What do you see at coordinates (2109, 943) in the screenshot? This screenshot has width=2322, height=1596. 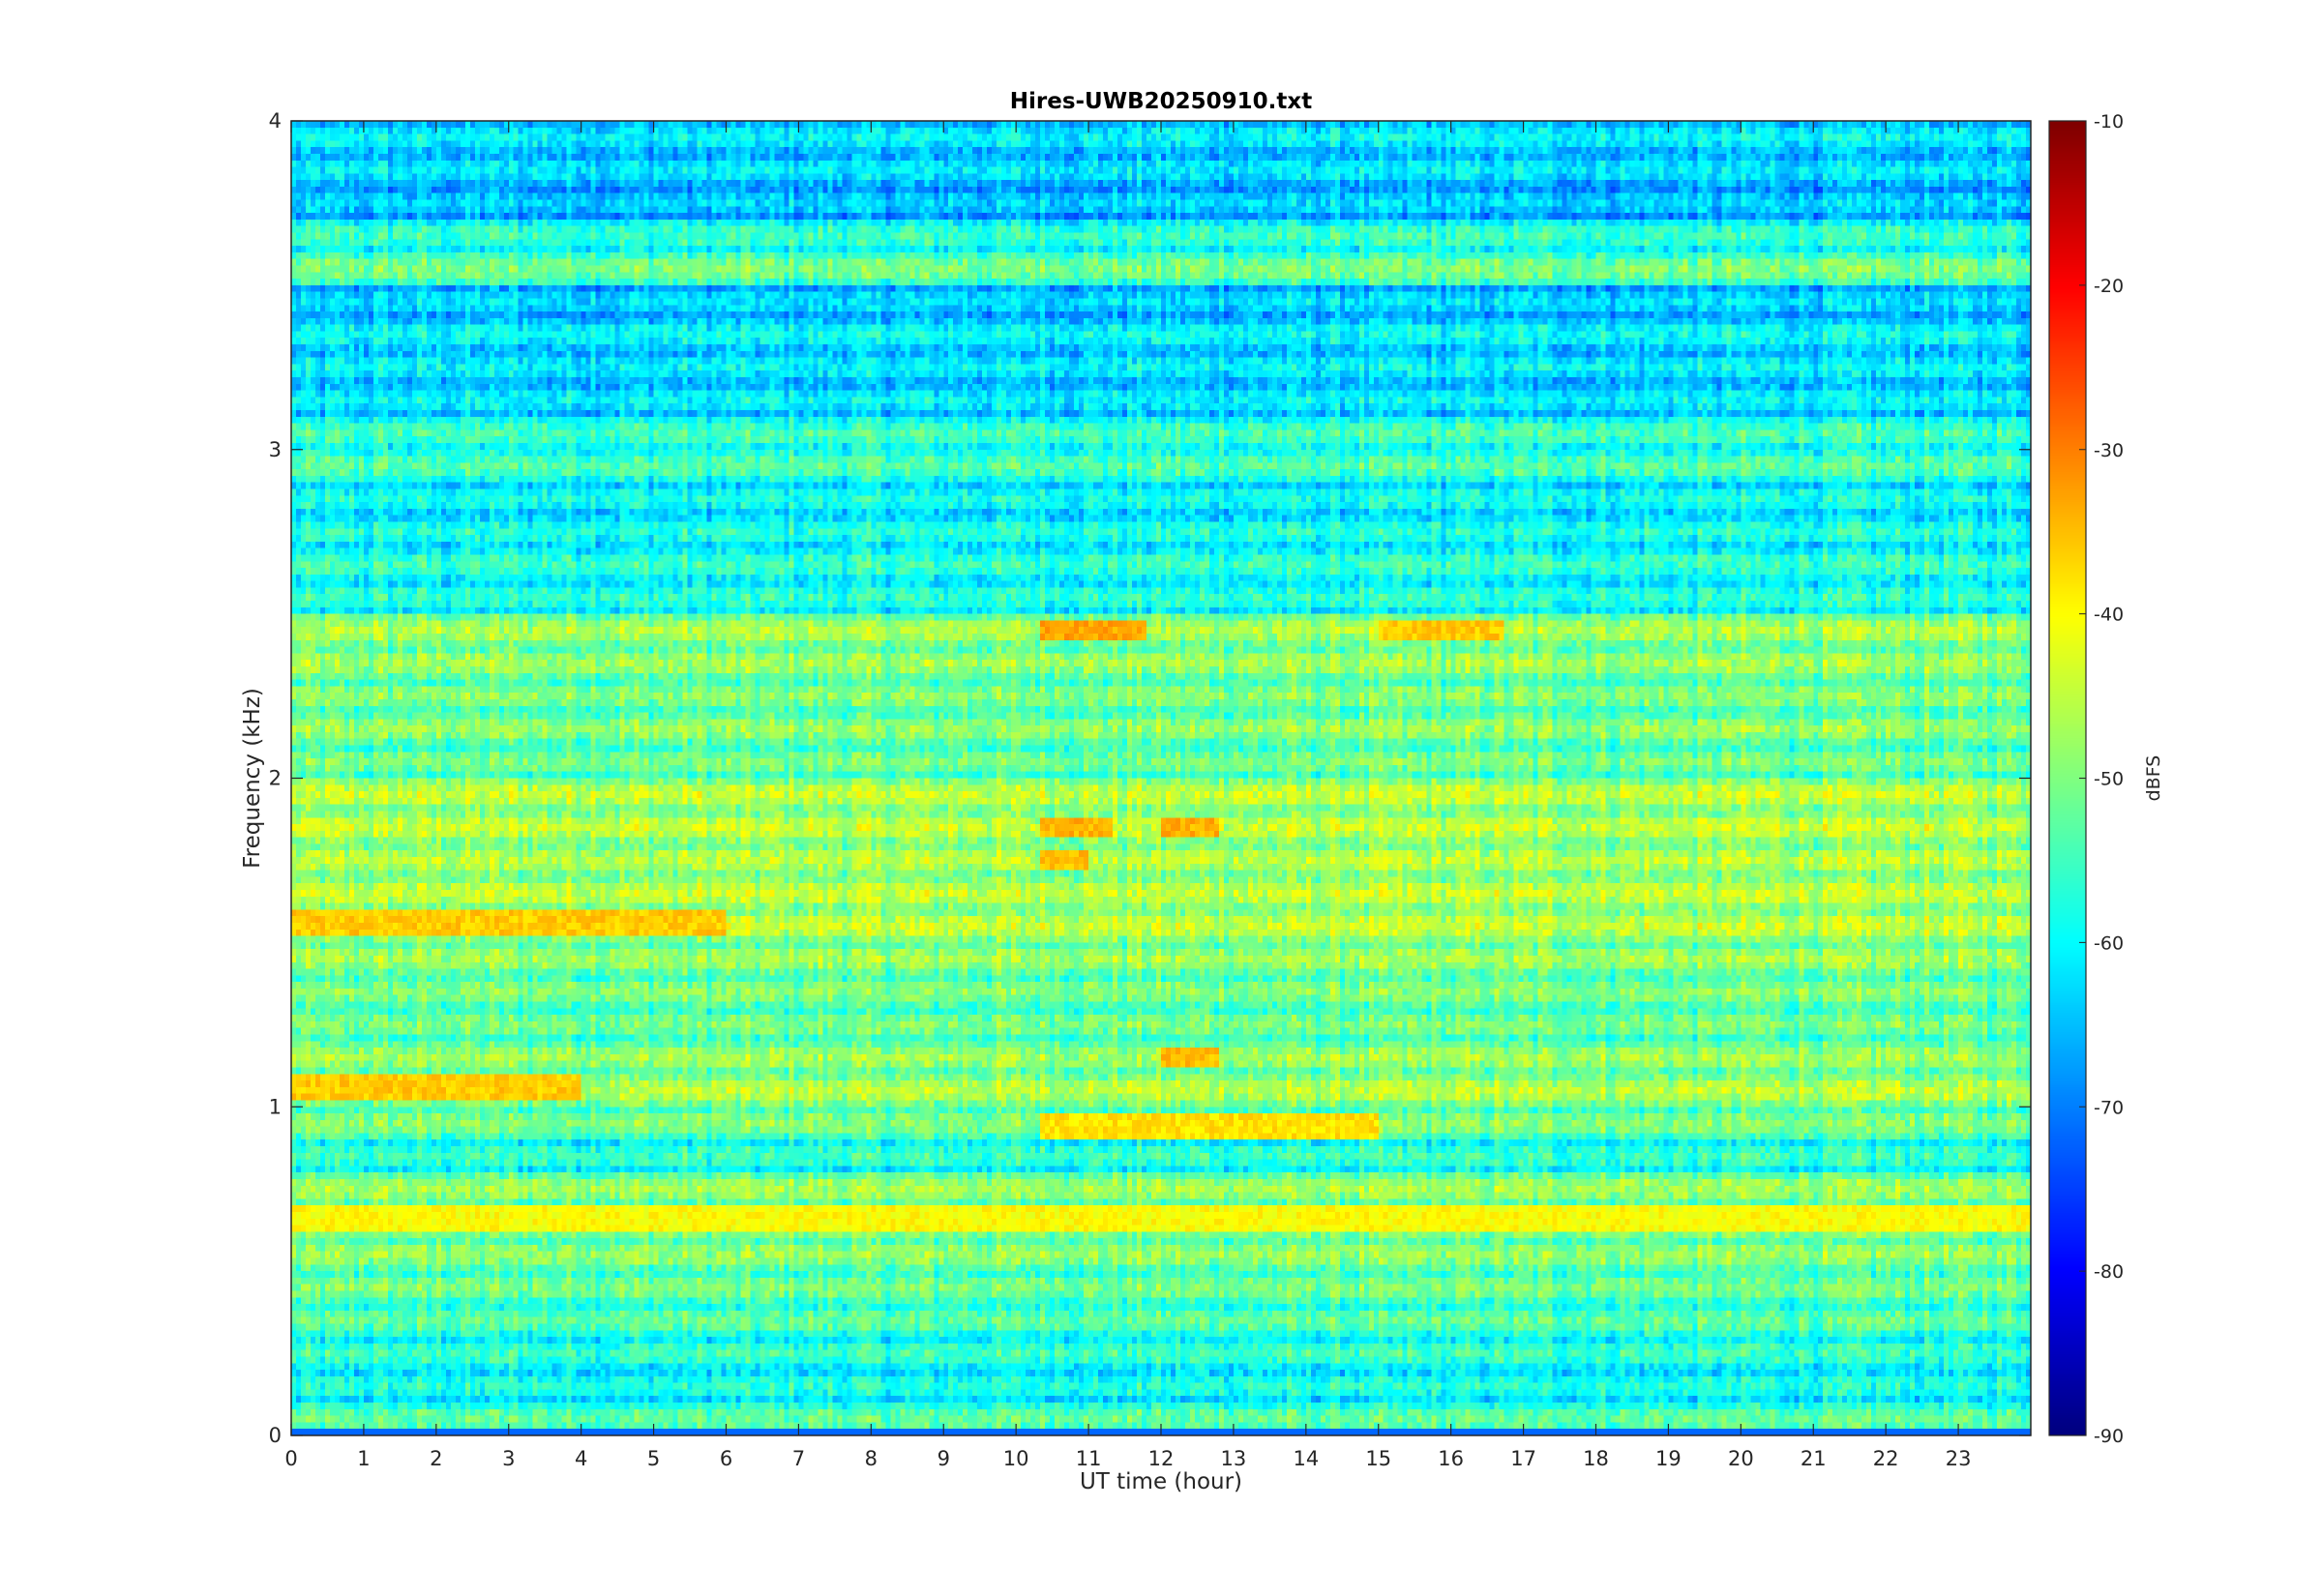 I see `colorbar-tick-label: -60` at bounding box center [2109, 943].